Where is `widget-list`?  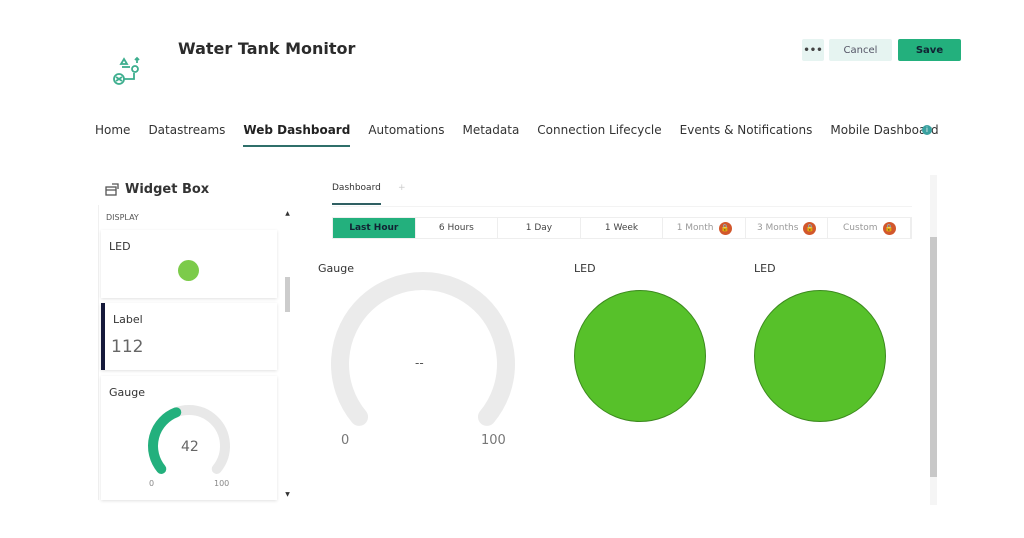
widget-list is located at coordinates (195, 352).